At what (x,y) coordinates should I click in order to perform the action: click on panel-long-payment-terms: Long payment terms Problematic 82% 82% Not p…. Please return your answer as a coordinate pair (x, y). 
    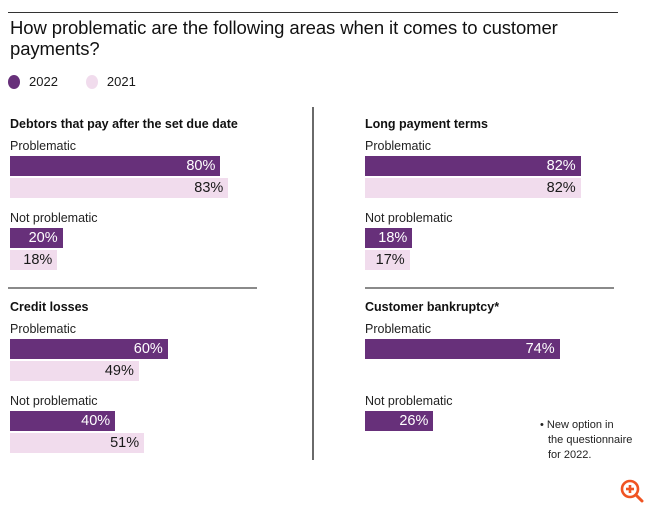
    Looking at the image, I should click on (473, 197).